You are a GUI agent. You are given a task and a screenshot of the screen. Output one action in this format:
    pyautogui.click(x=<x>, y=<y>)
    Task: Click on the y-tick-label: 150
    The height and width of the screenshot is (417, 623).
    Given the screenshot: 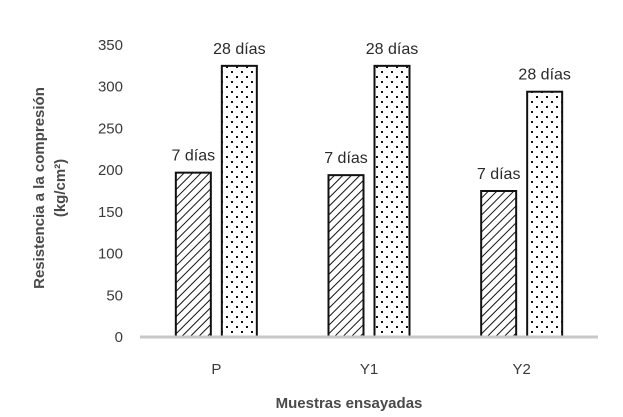 What is the action you would take?
    pyautogui.click(x=110, y=212)
    